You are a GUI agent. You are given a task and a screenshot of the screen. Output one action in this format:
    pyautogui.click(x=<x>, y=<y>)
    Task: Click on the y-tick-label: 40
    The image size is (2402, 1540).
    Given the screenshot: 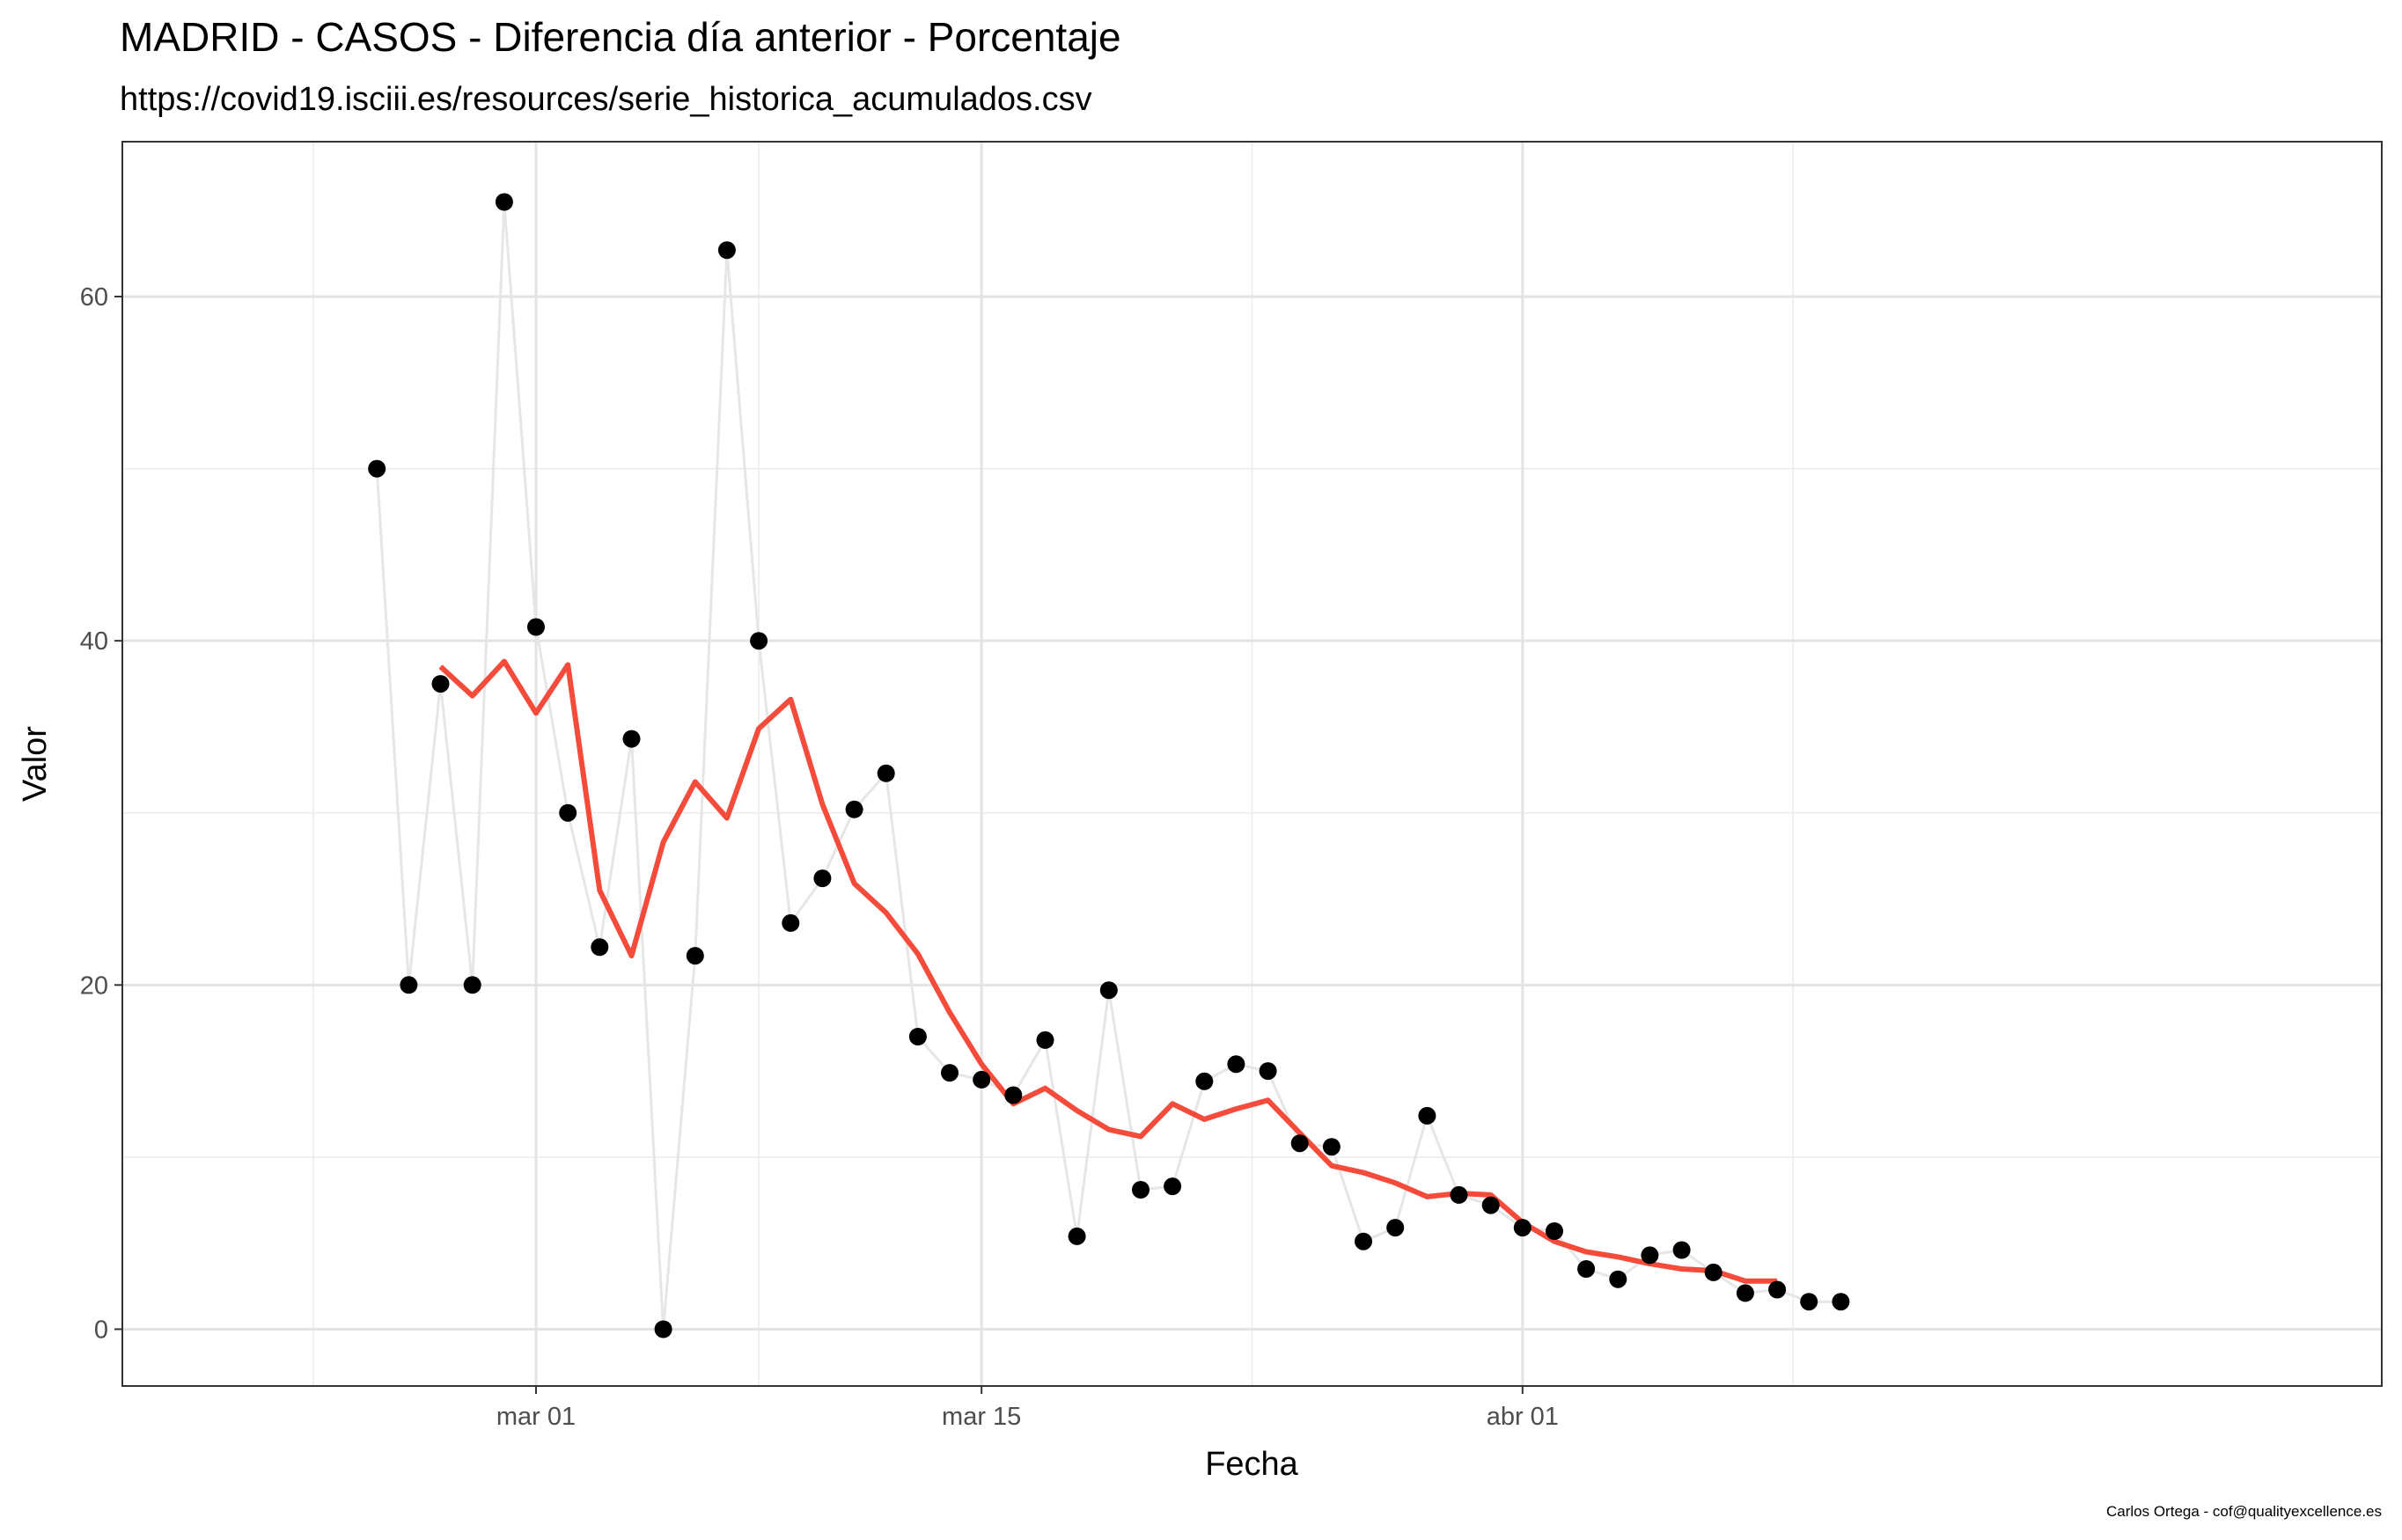 What is the action you would take?
    pyautogui.click(x=94, y=641)
    